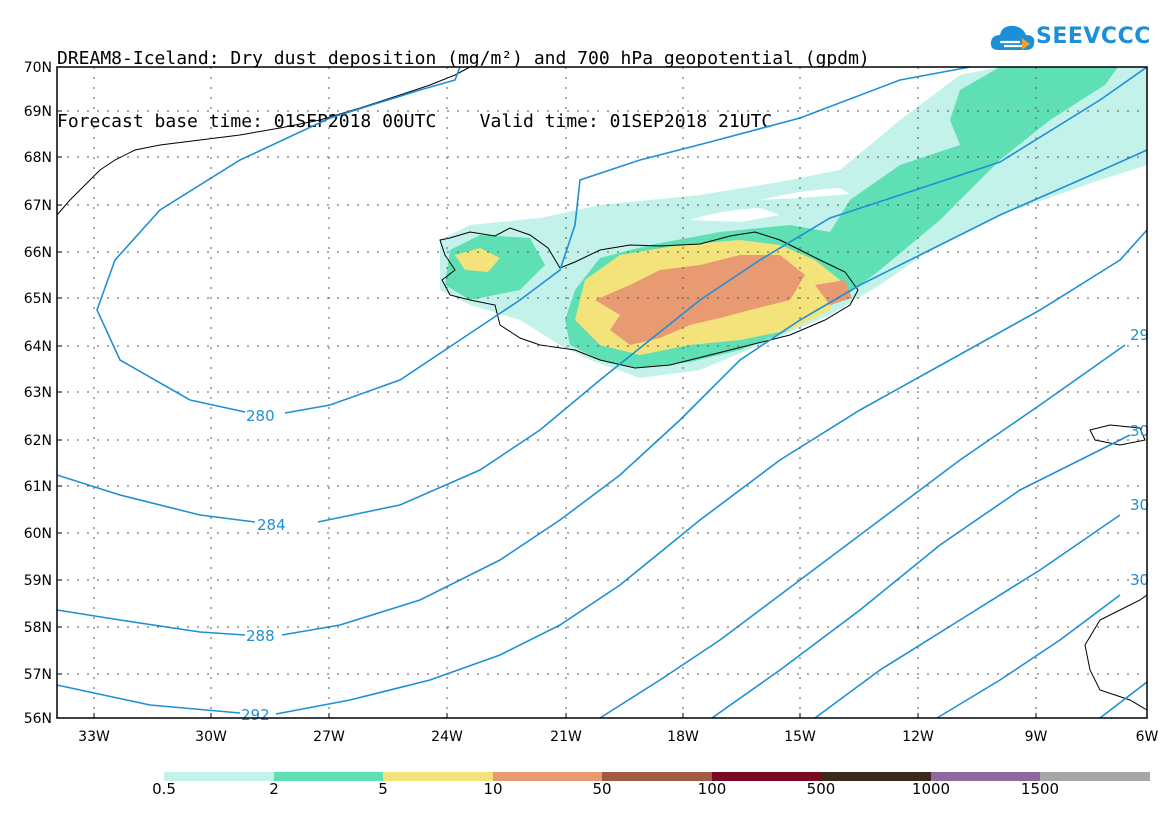  Describe the element at coordinates (1012, 37) in the screenshot. I see `cloud-icon` at that location.